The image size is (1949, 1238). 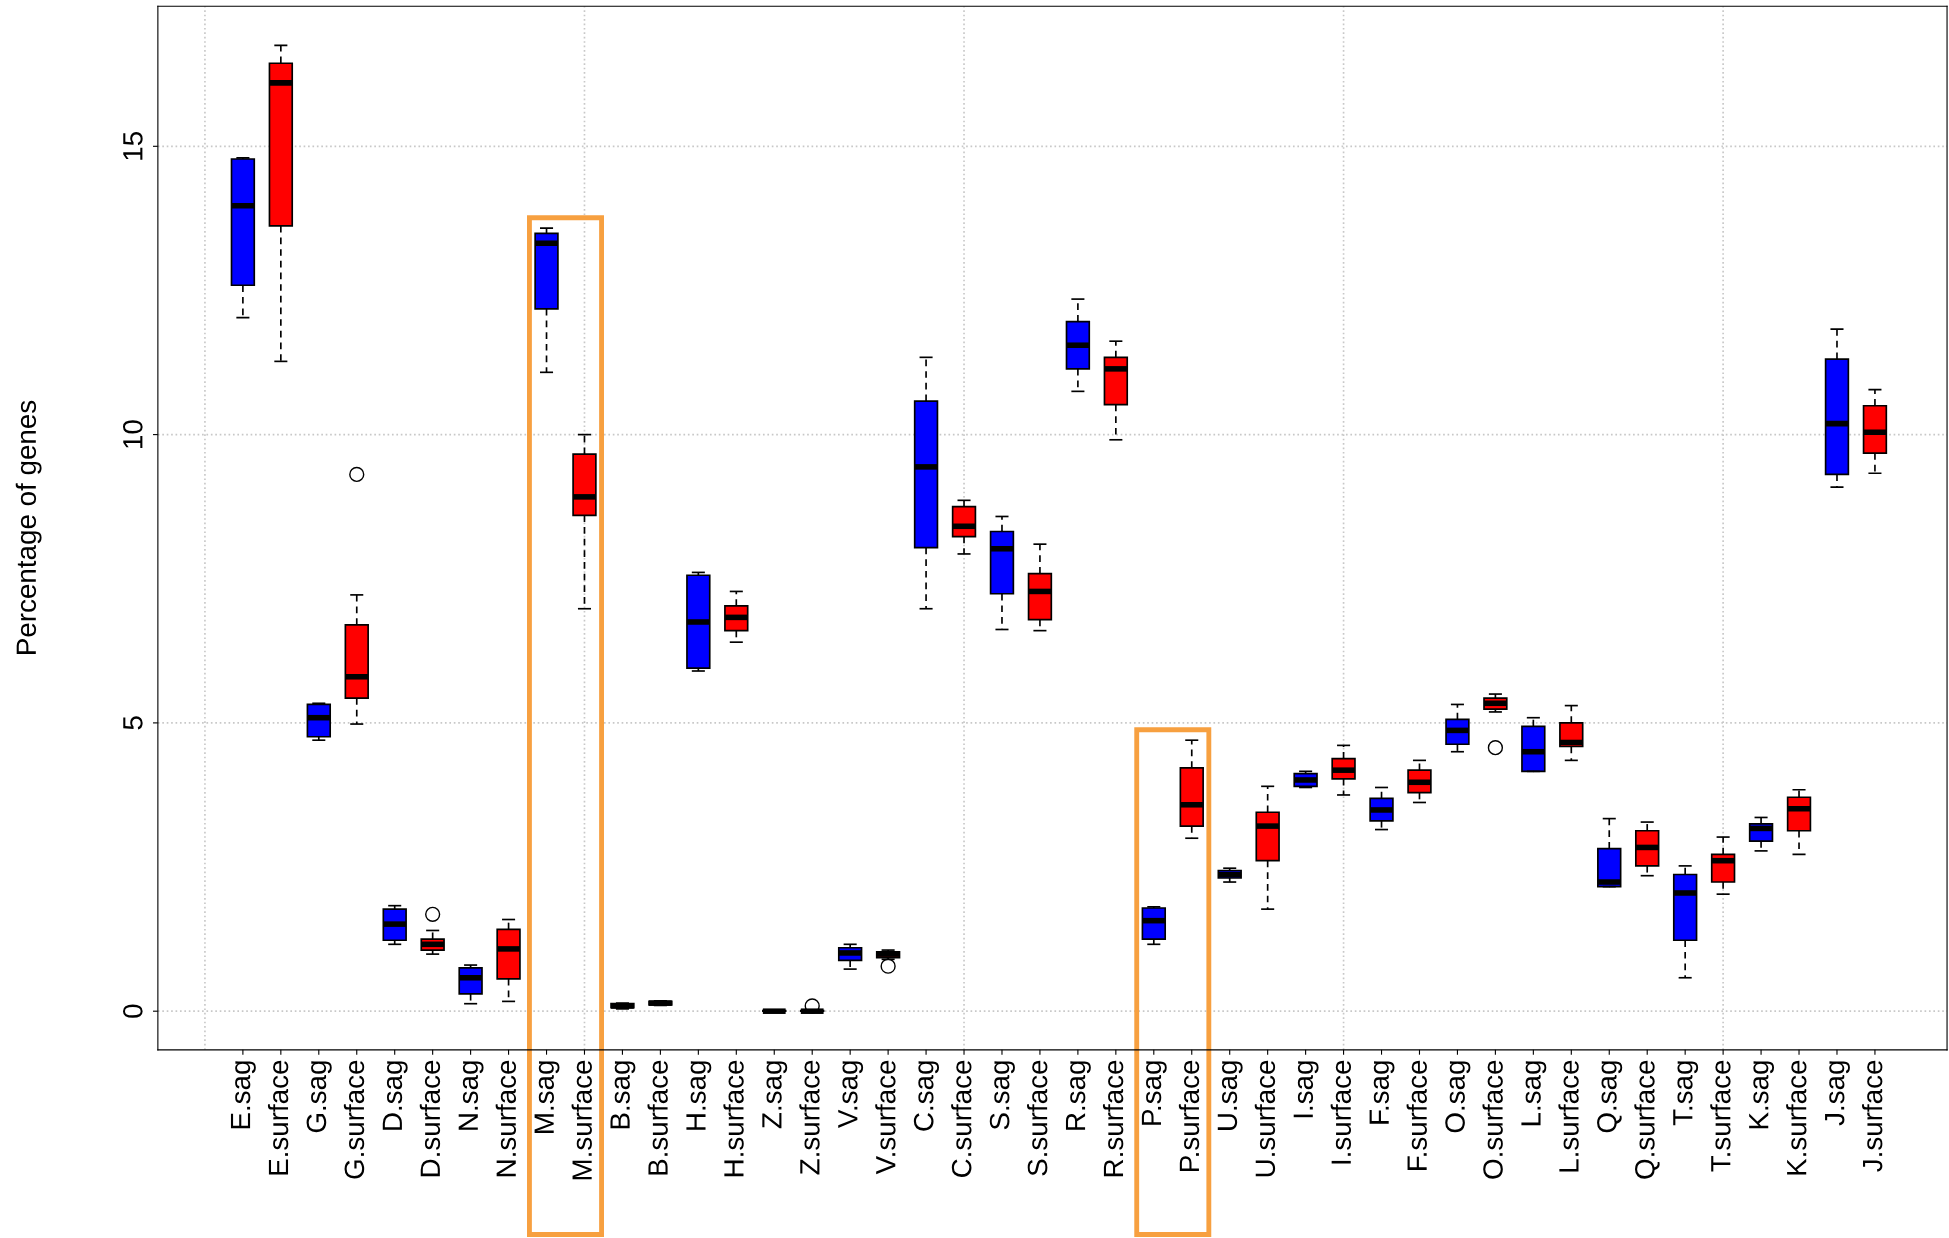 What do you see at coordinates (961, 1118) in the screenshot?
I see `x-tick-label: C.surface` at bounding box center [961, 1118].